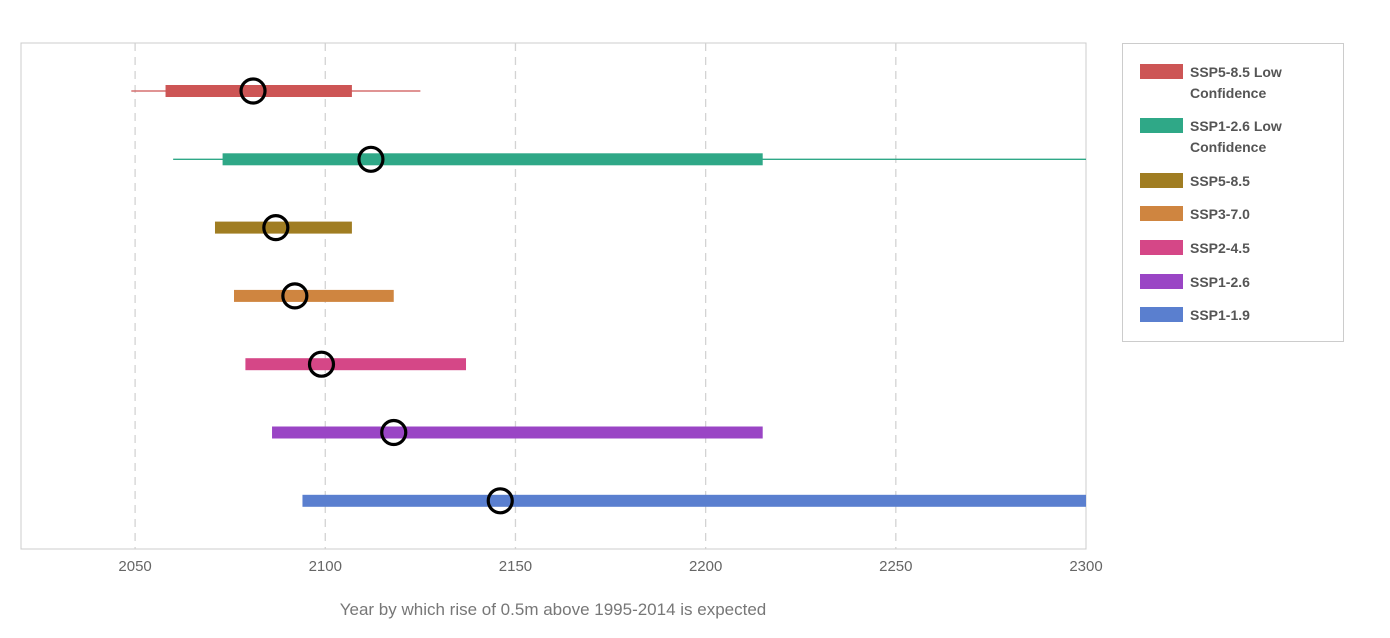 This screenshot has height=638, width=1390. I want to click on legend-item: SSP3-7.0, so click(1230, 214).